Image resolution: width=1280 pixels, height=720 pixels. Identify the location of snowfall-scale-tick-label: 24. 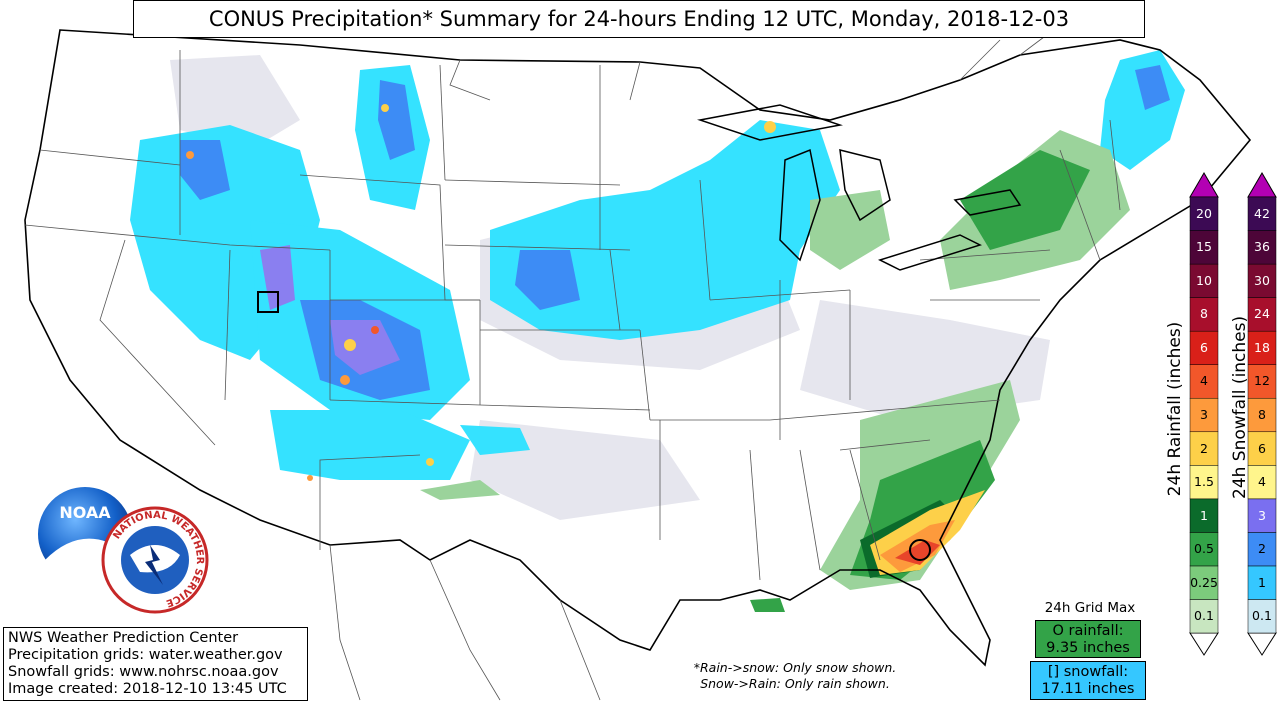
(1262, 314).